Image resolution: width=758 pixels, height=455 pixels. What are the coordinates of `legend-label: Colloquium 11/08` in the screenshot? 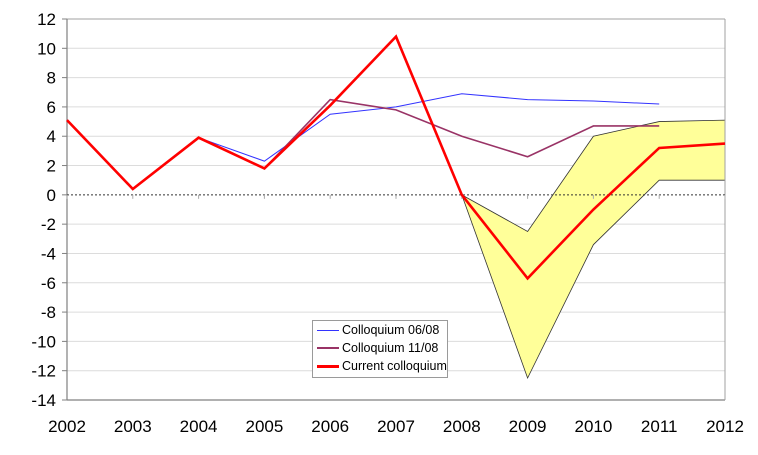 It's located at (390, 348).